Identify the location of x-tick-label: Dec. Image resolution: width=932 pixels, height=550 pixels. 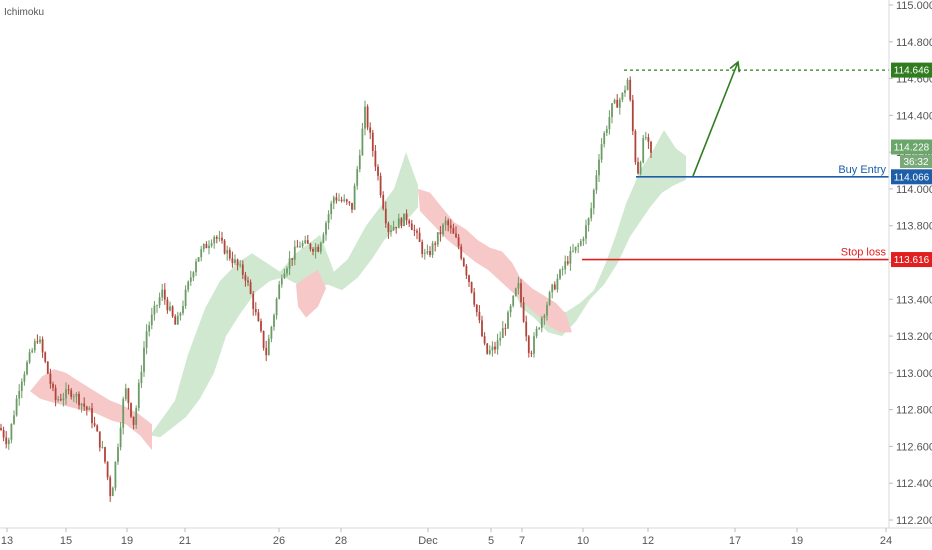
(428, 541).